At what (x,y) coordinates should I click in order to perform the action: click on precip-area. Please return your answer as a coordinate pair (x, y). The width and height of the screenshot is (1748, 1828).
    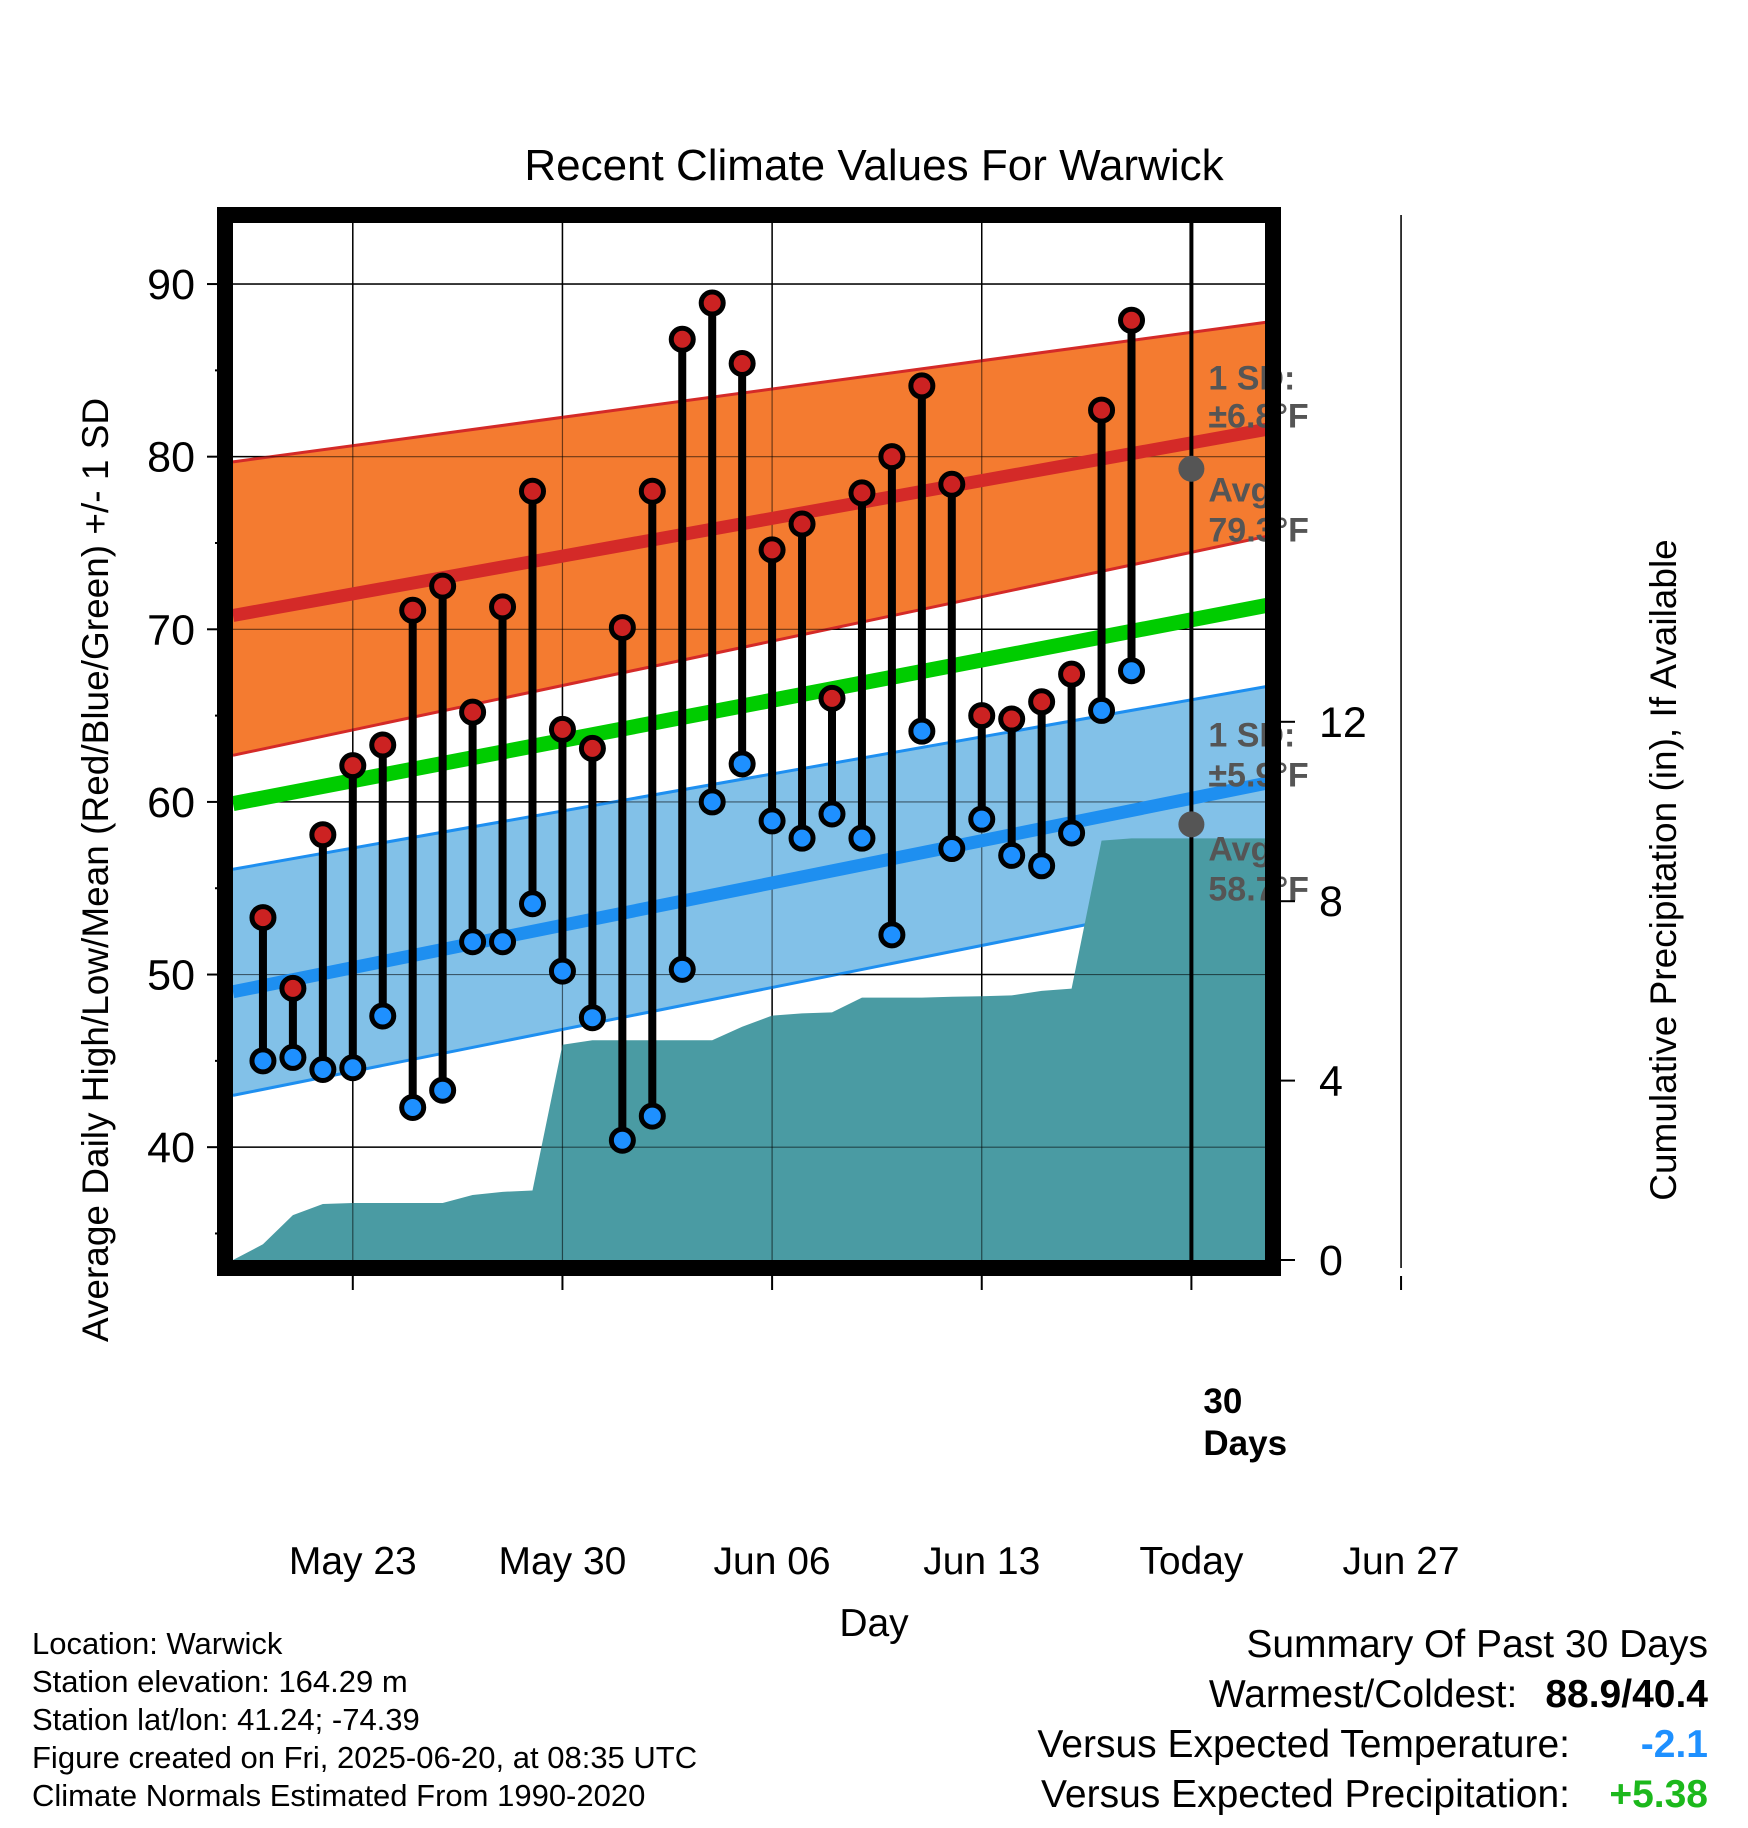
    Looking at the image, I should click on (750, 1049).